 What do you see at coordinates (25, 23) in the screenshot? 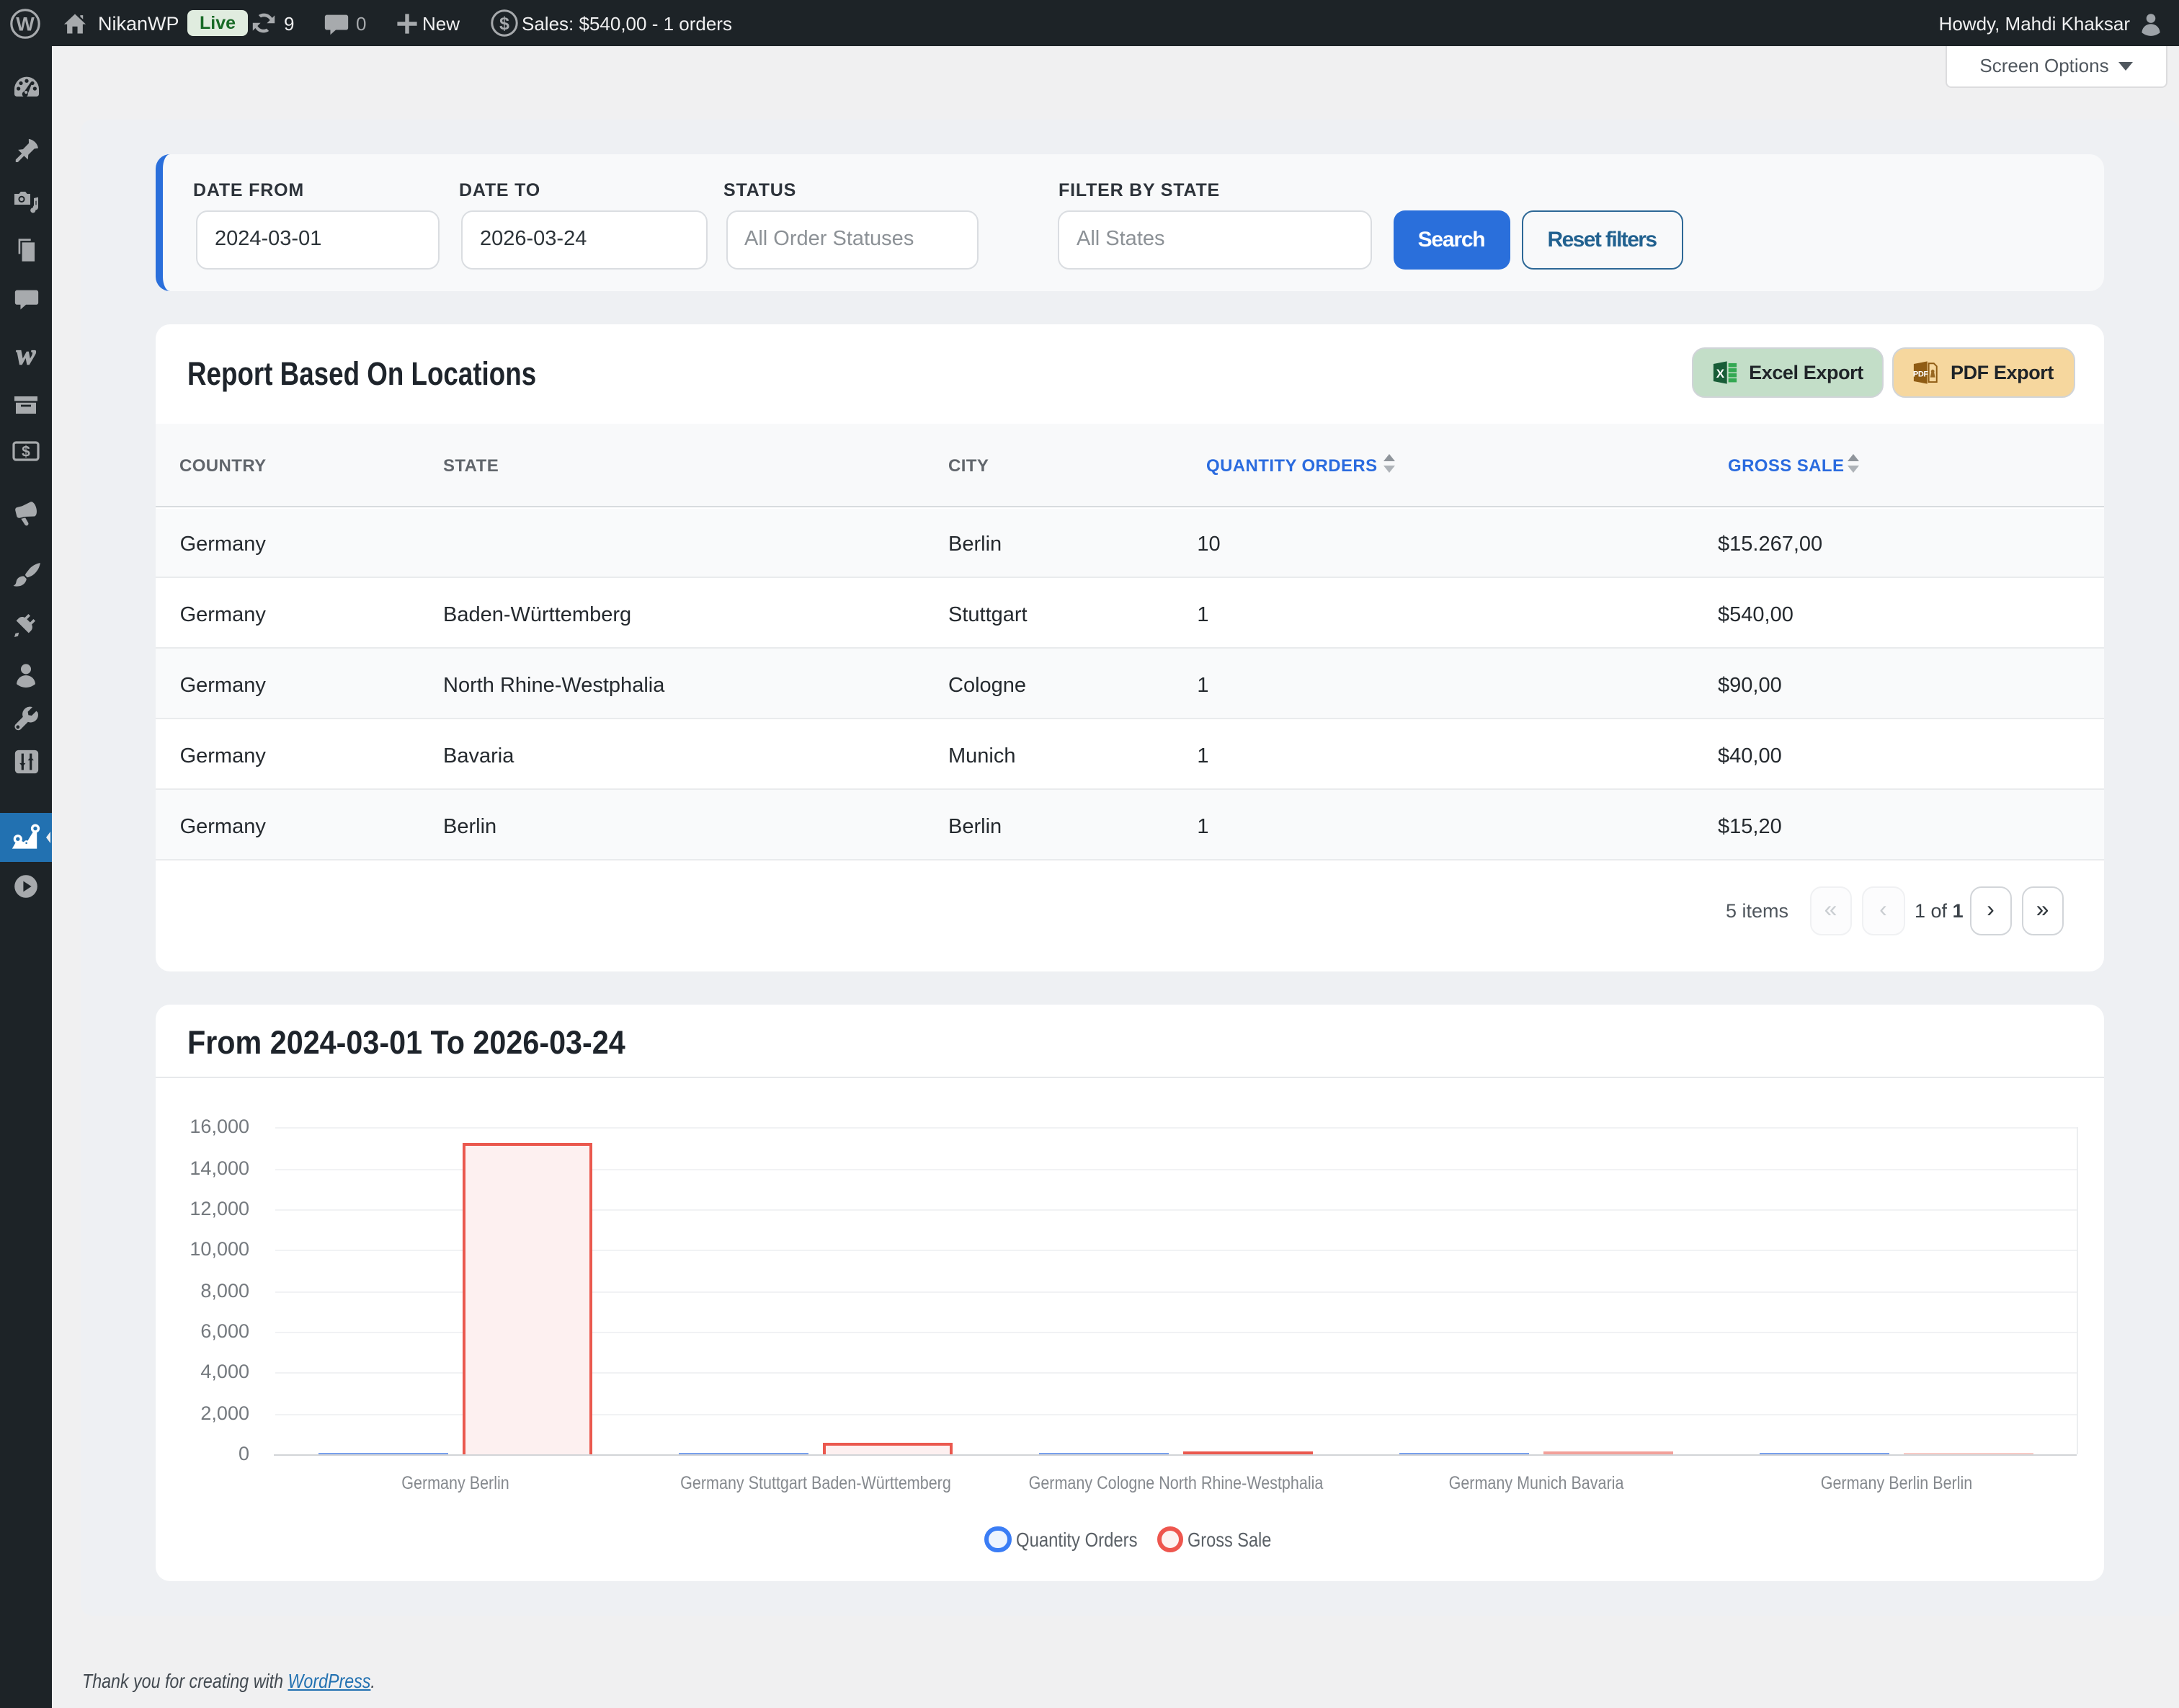
I see `svg-text: W` at bounding box center [25, 23].